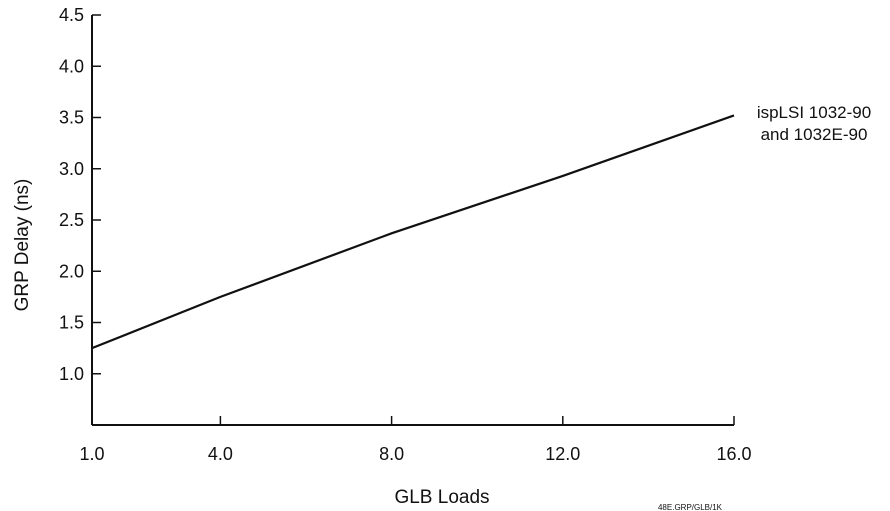  Describe the element at coordinates (80, 194) in the screenshot. I see `y-ticks: 1.0 1.5 2.0 2.5 3.0 3.5 4.0 4.5` at that location.